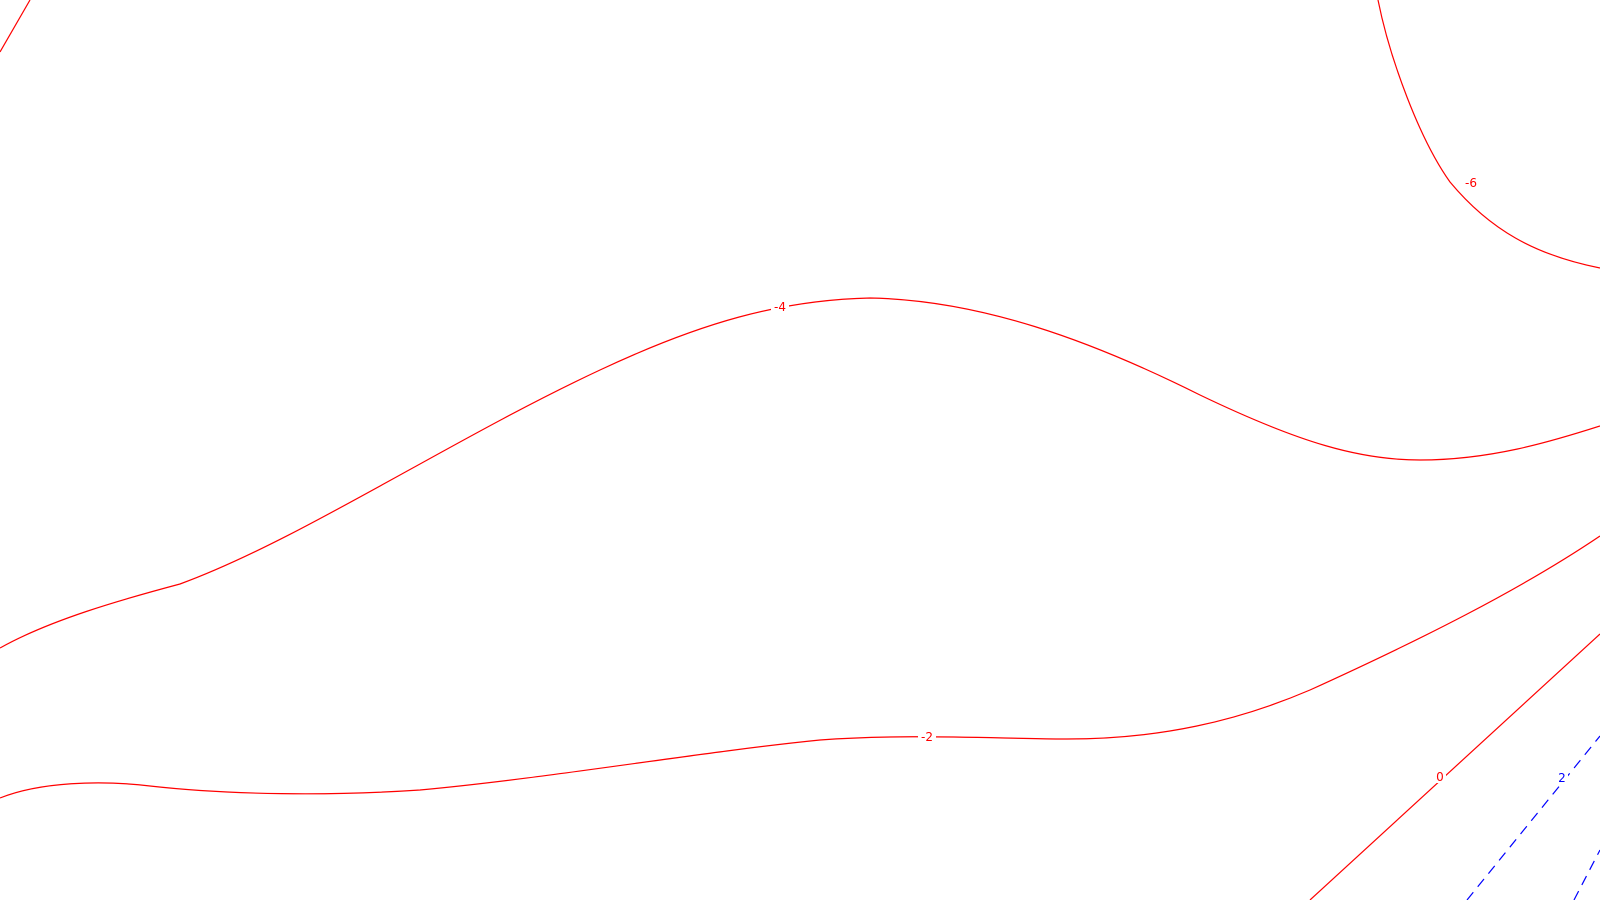  I want to click on svg-text: -4, so click(780, 307).